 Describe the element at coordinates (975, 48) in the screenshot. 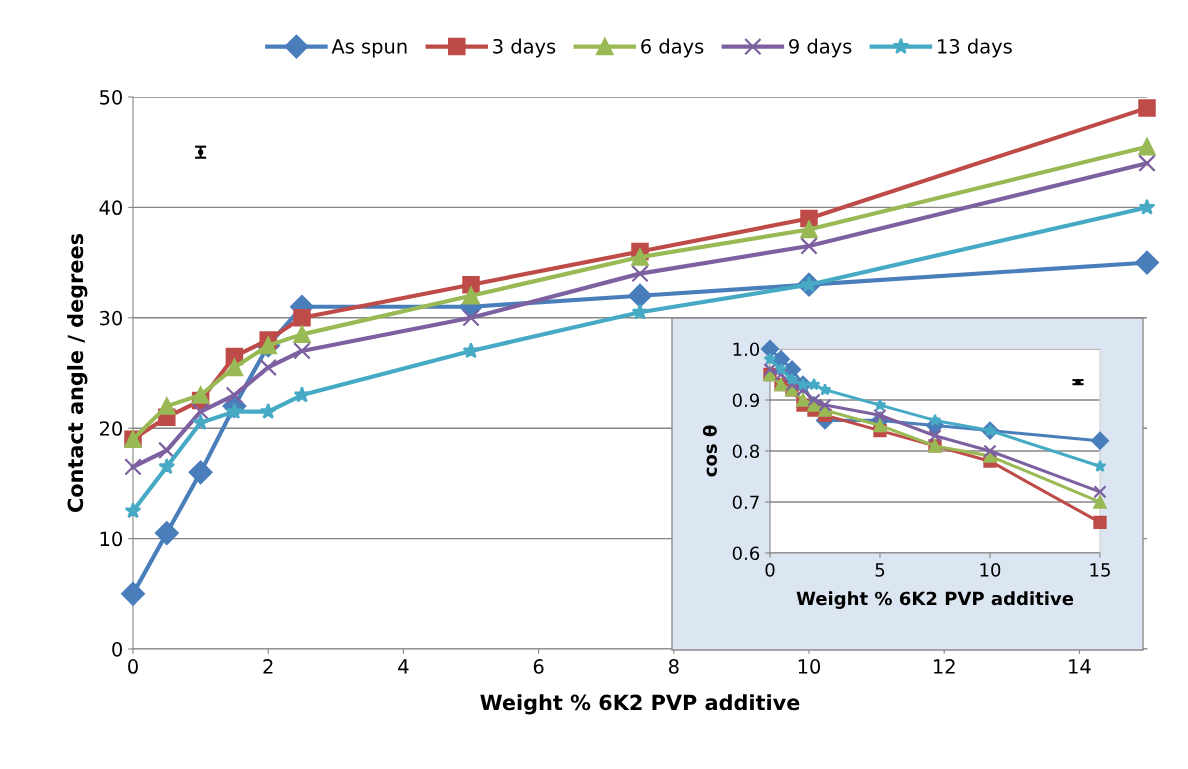

I see `legend-label: 13 days` at that location.